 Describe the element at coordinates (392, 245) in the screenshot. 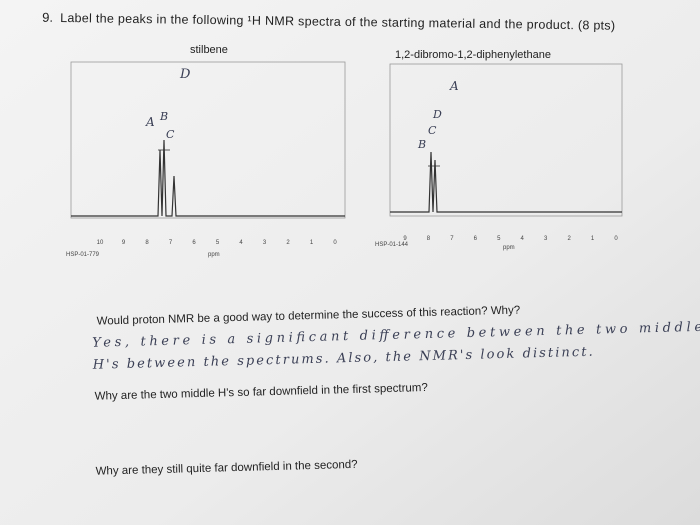

I see `spectrum-code: HSP-01-144` at that location.